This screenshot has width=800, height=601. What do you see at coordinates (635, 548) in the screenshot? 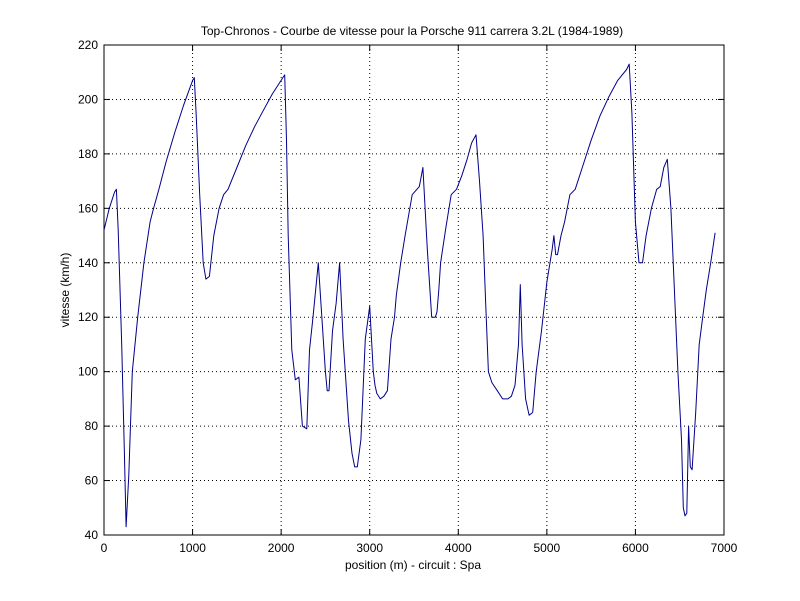
I see `x-tick-label: 6000` at bounding box center [635, 548].